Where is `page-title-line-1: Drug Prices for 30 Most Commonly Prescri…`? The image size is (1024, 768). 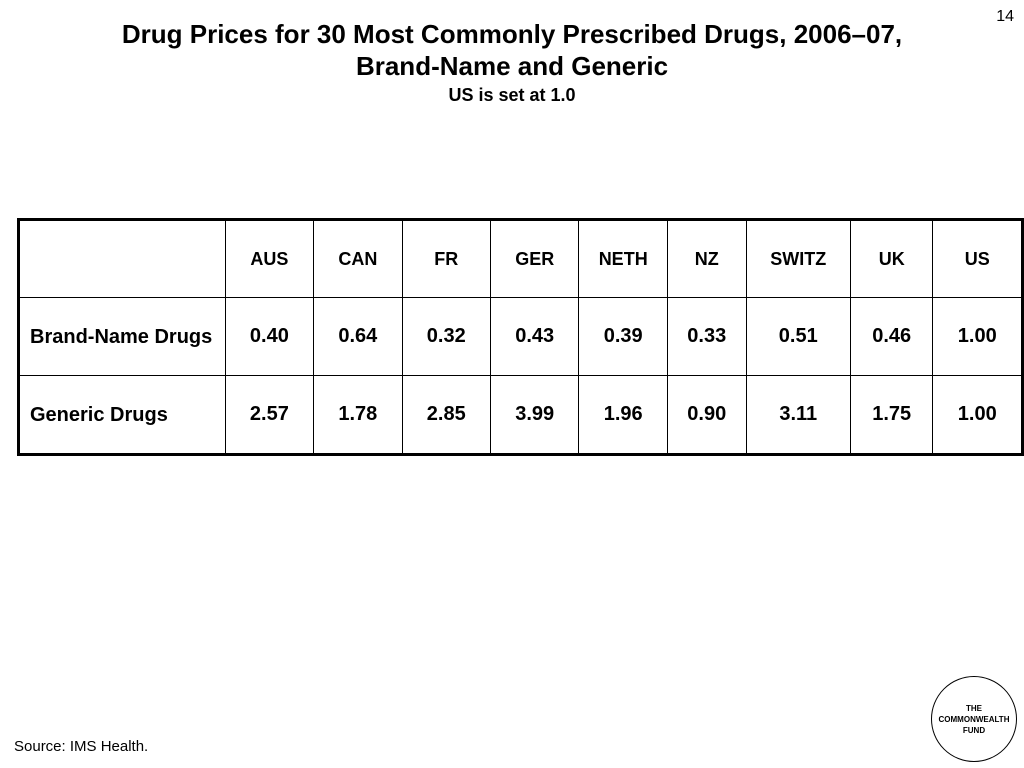
page-title-line-1: Drug Prices for 30 Most Commonly Prescri… is located at coordinates (512, 34).